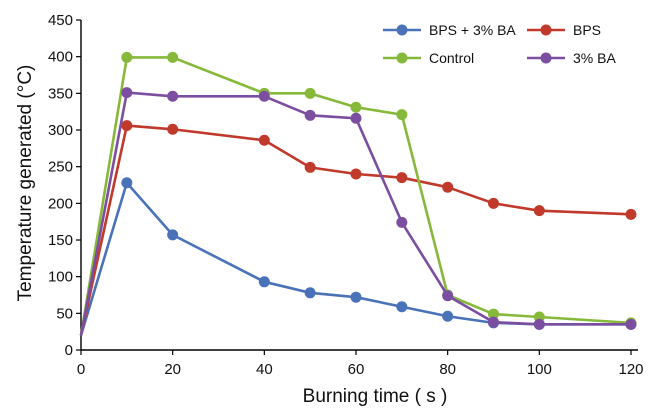 Image resolution: width=650 pixels, height=408 pixels. Describe the element at coordinates (630, 369) in the screenshot. I see `x-tick-label: 120` at that location.